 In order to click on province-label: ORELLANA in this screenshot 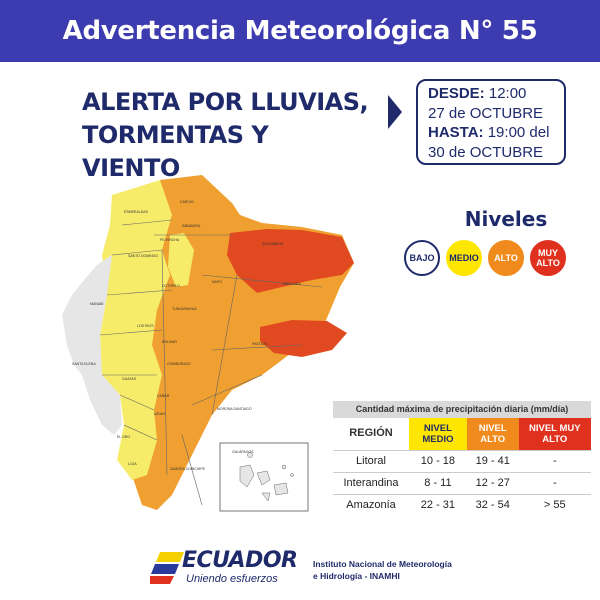, I will do `click(291, 284)`.